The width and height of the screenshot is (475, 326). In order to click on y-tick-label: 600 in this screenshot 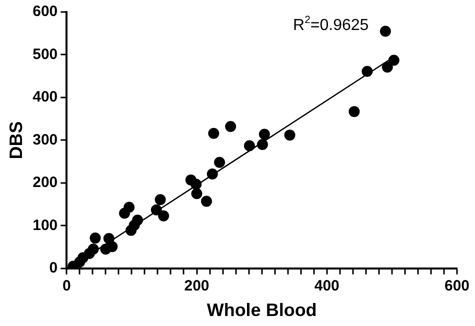, I will do `click(45, 11)`.